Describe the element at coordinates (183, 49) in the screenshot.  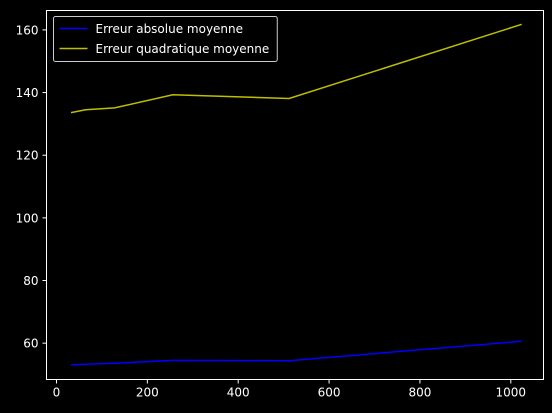
I see `legend-label-1: Erreur quadratique moyenne` at that location.